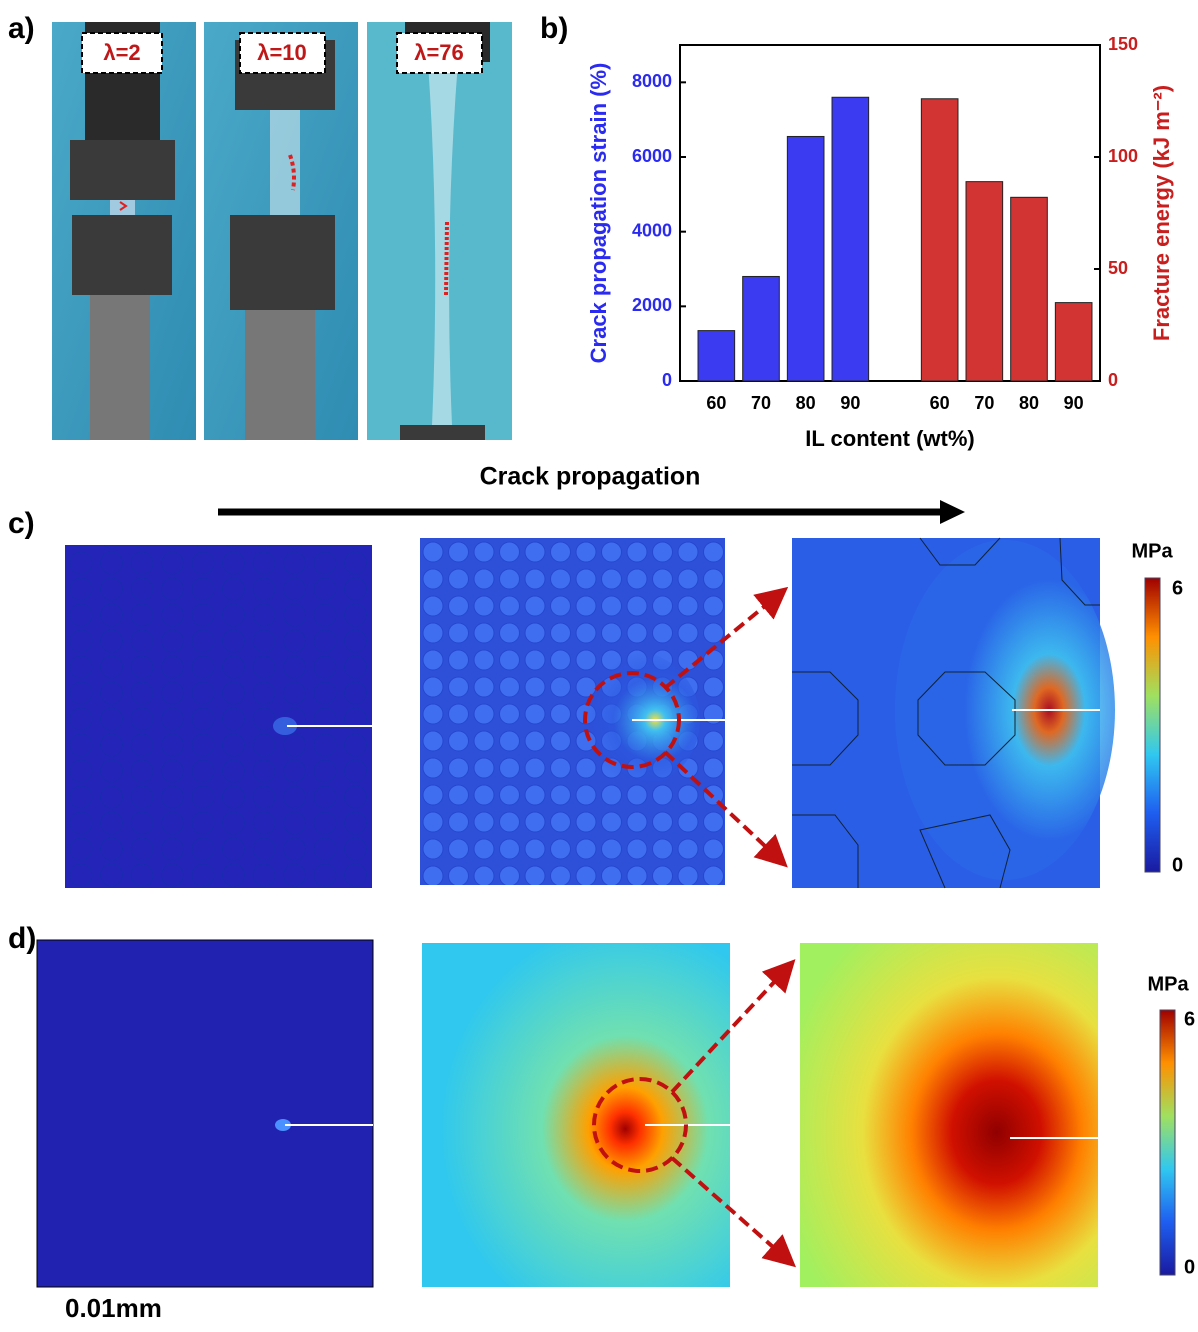 This screenshot has height=1332, width=1198. I want to click on scale-bar: 0.01mm, so click(113, 1308).